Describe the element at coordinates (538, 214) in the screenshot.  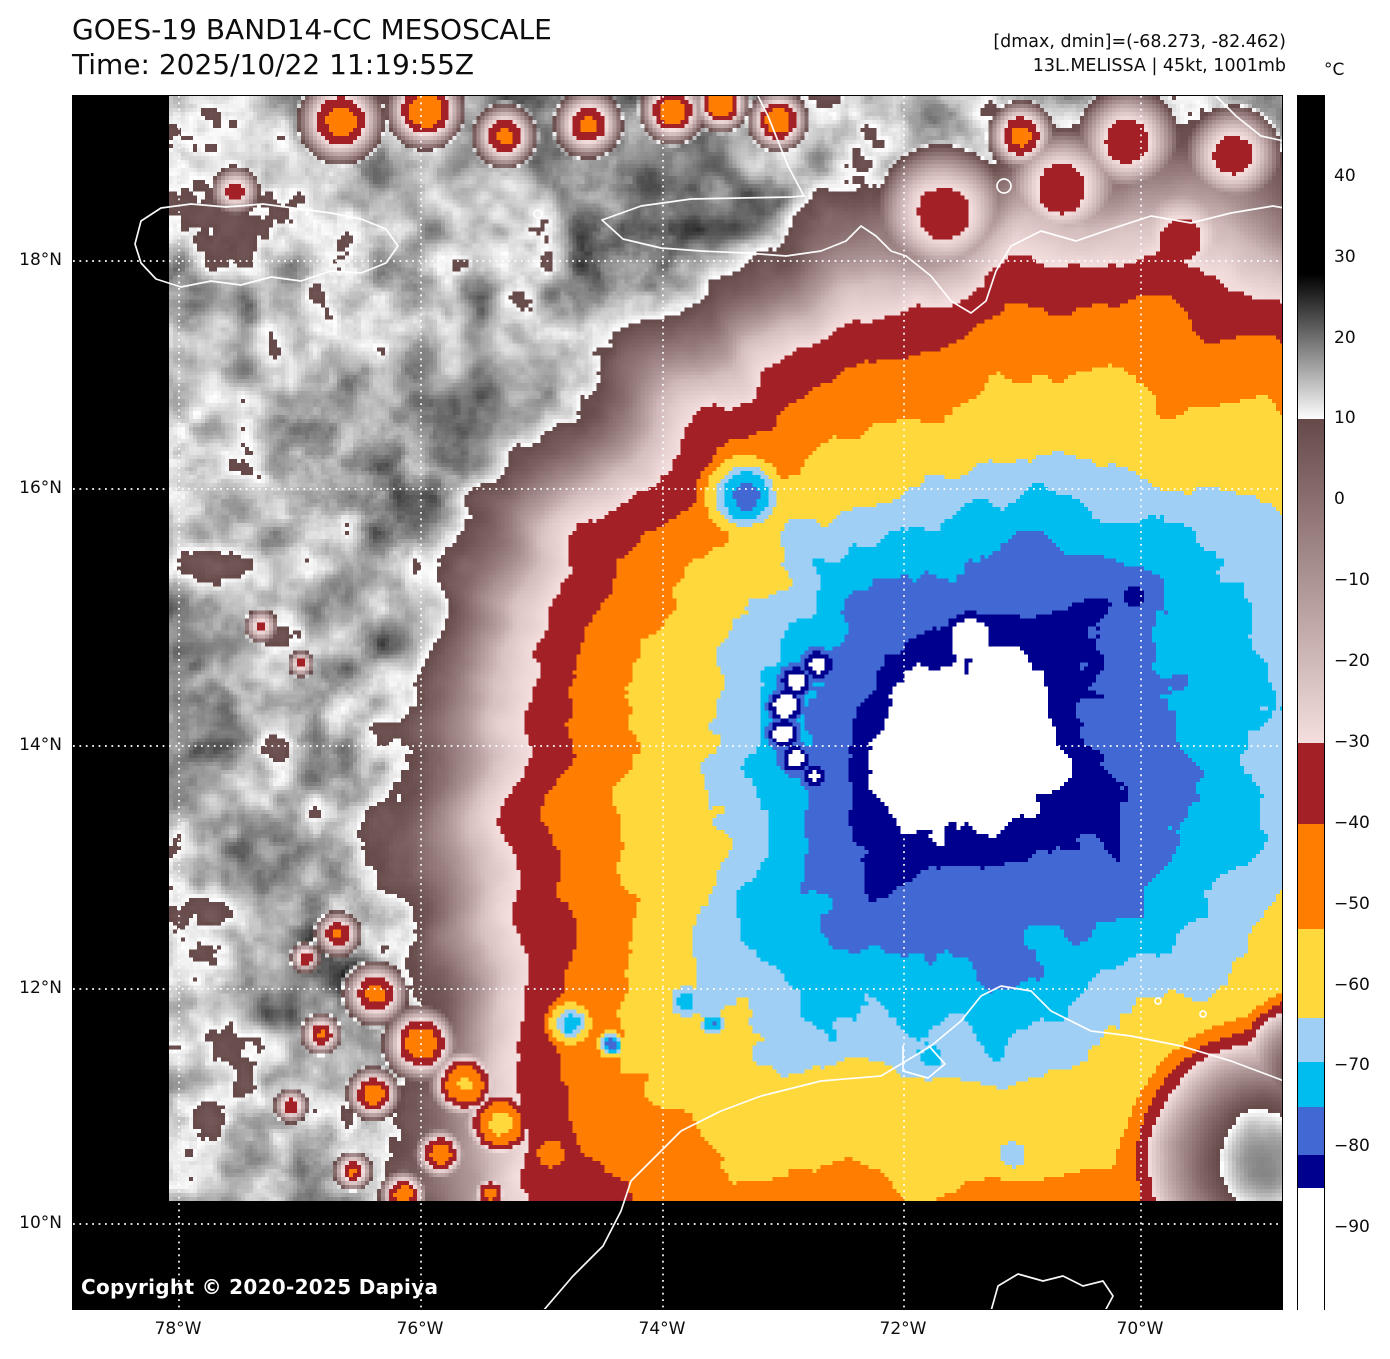
I see `island-navassa` at that location.